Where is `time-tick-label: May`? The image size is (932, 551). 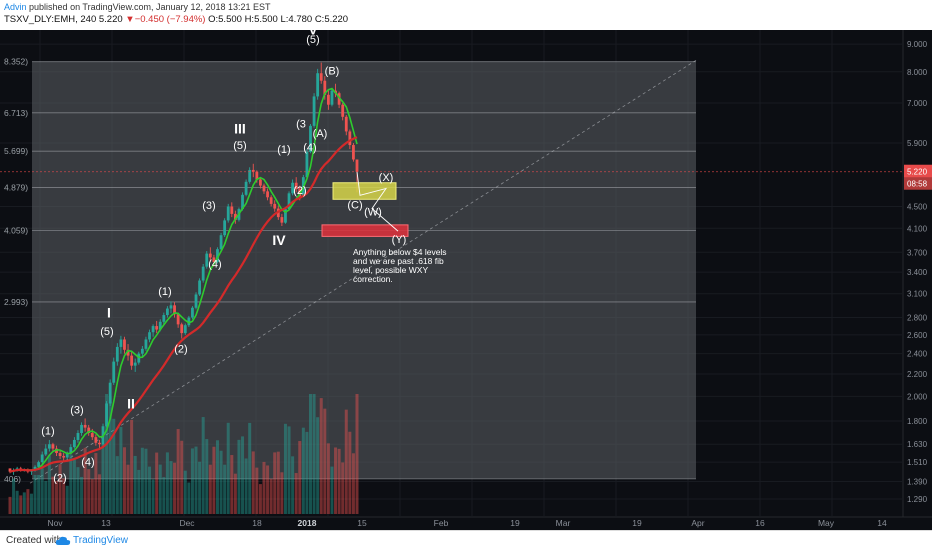 time-tick-label: May is located at coordinates (826, 523).